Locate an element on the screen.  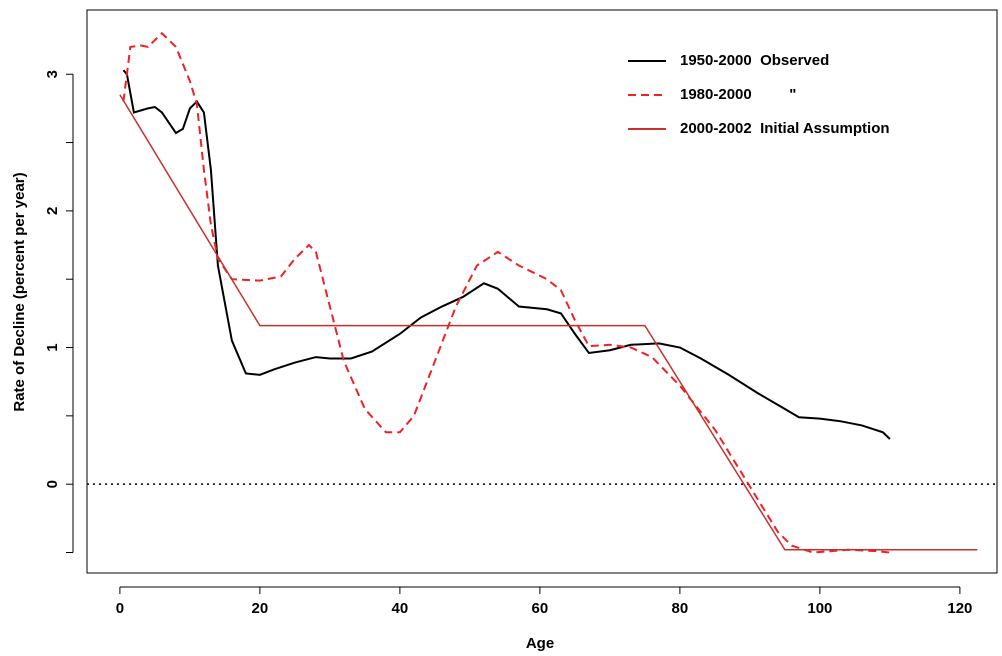
x-tick-label: 120 is located at coordinates (959, 608).